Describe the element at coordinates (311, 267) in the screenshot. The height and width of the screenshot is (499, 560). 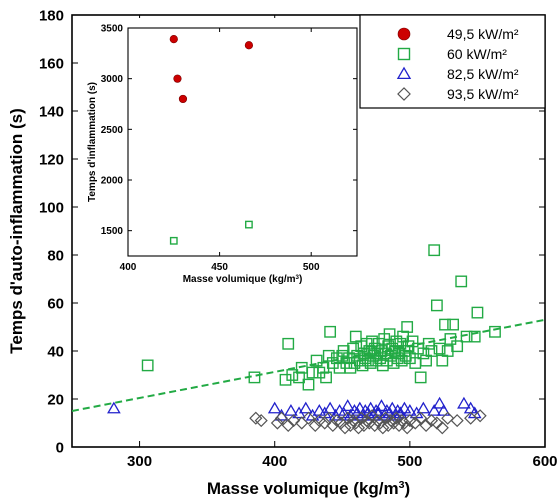
I see `x-tick-label: 500` at that location.